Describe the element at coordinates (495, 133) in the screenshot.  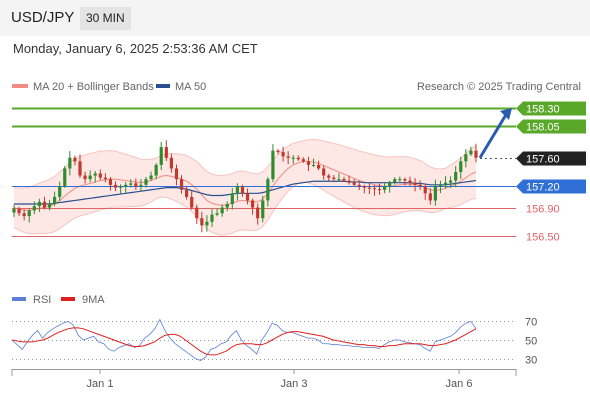
I see `forecast-arrow-layer` at that location.